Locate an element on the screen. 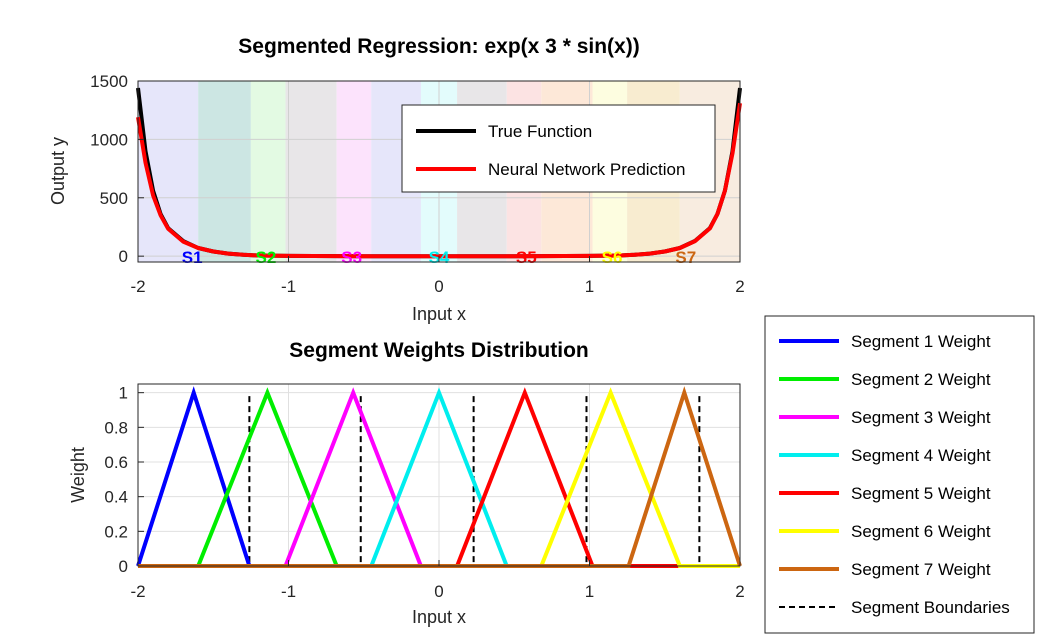 The image size is (1059, 635). top-legend: True Function Neural Network Prediction is located at coordinates (558, 148).